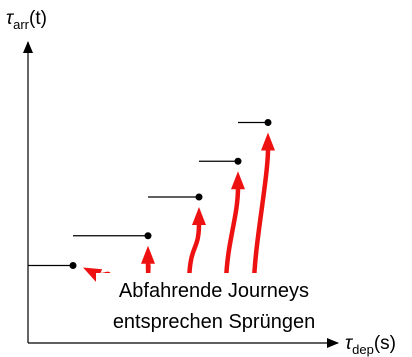 Image resolution: width=412 pixels, height=357 pixels. What do you see at coordinates (10, 18) in the screenshot?
I see `y-axis-label-main: τ` at bounding box center [10, 18].